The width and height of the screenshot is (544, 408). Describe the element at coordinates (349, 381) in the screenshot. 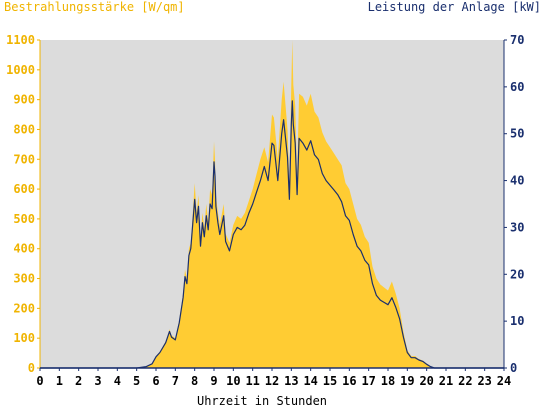

I see `x-tick-label: 16` at that location.